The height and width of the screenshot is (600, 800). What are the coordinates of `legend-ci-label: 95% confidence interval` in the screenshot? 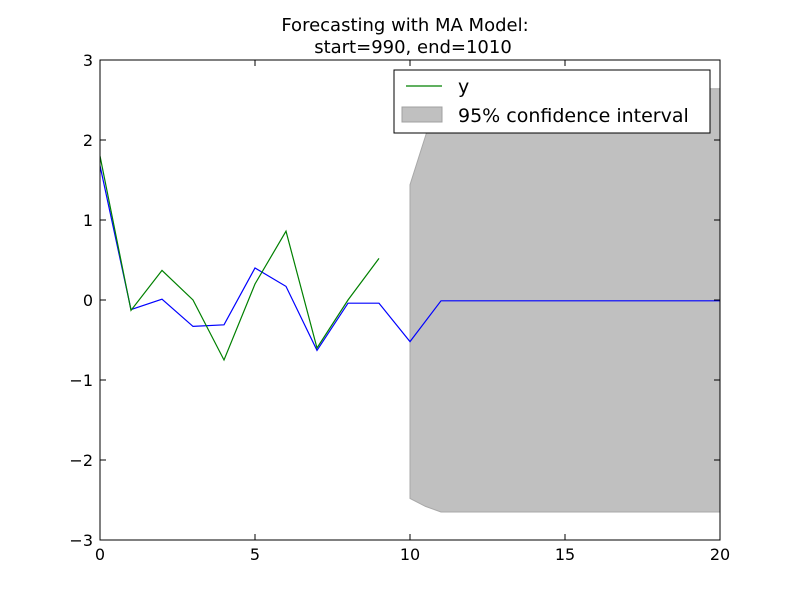 It's located at (573, 116).